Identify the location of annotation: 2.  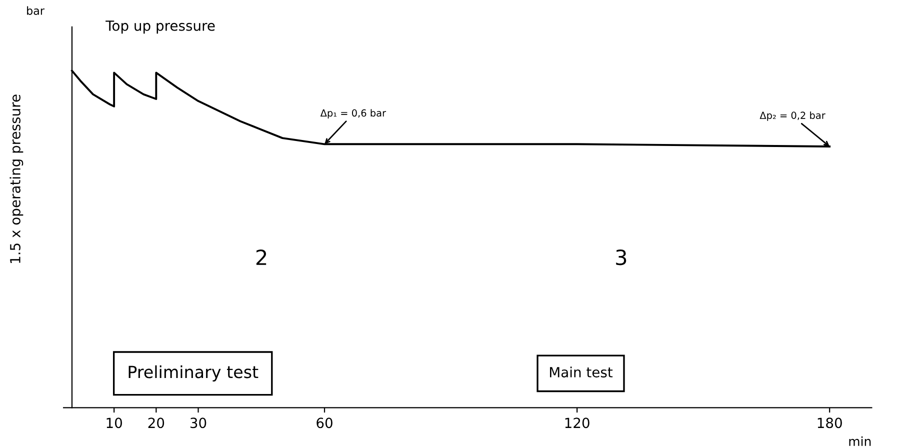
(261, 257).